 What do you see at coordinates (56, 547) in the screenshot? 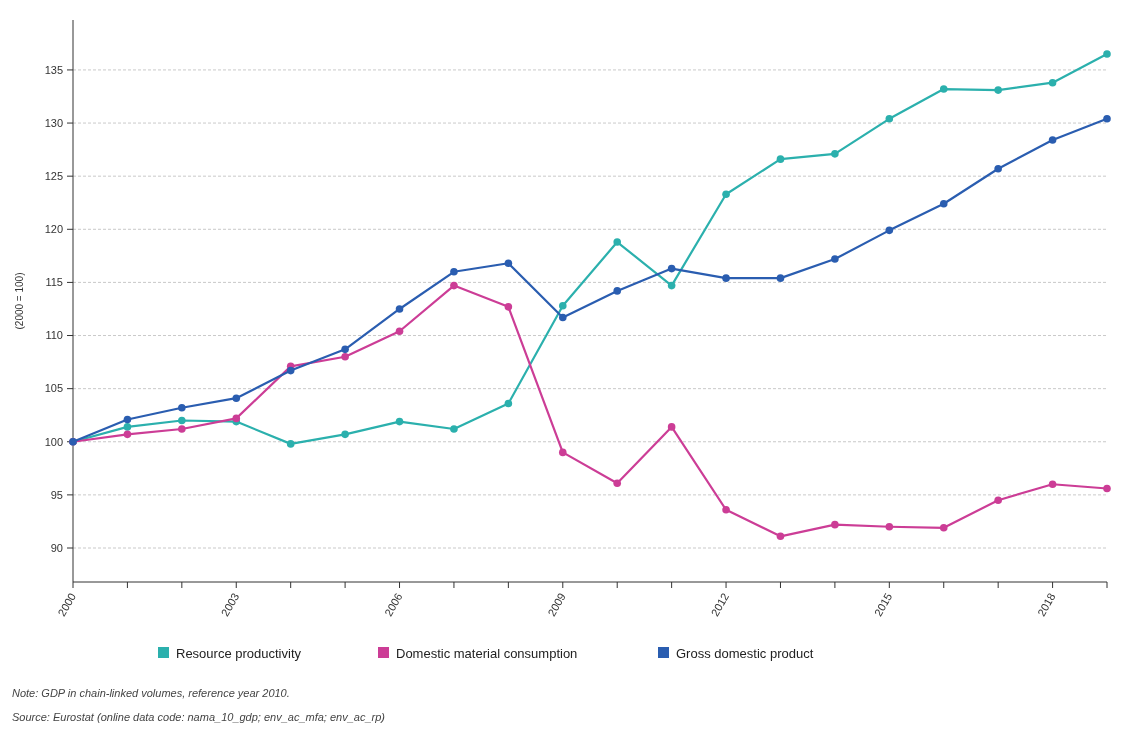
I see `y-tick-label: 90` at bounding box center [56, 547].